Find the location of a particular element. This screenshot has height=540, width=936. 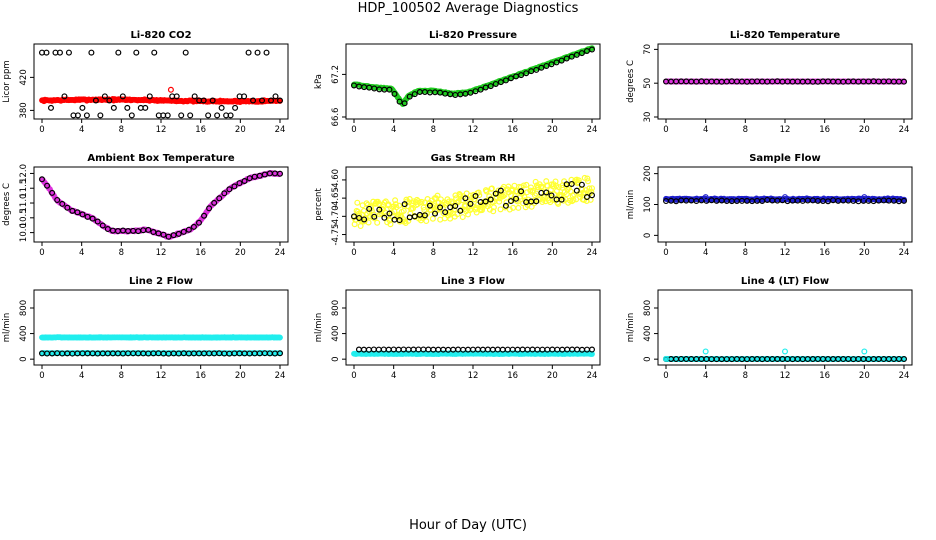

y-tick-label: 66.6 is located at coordinates (336, 117).